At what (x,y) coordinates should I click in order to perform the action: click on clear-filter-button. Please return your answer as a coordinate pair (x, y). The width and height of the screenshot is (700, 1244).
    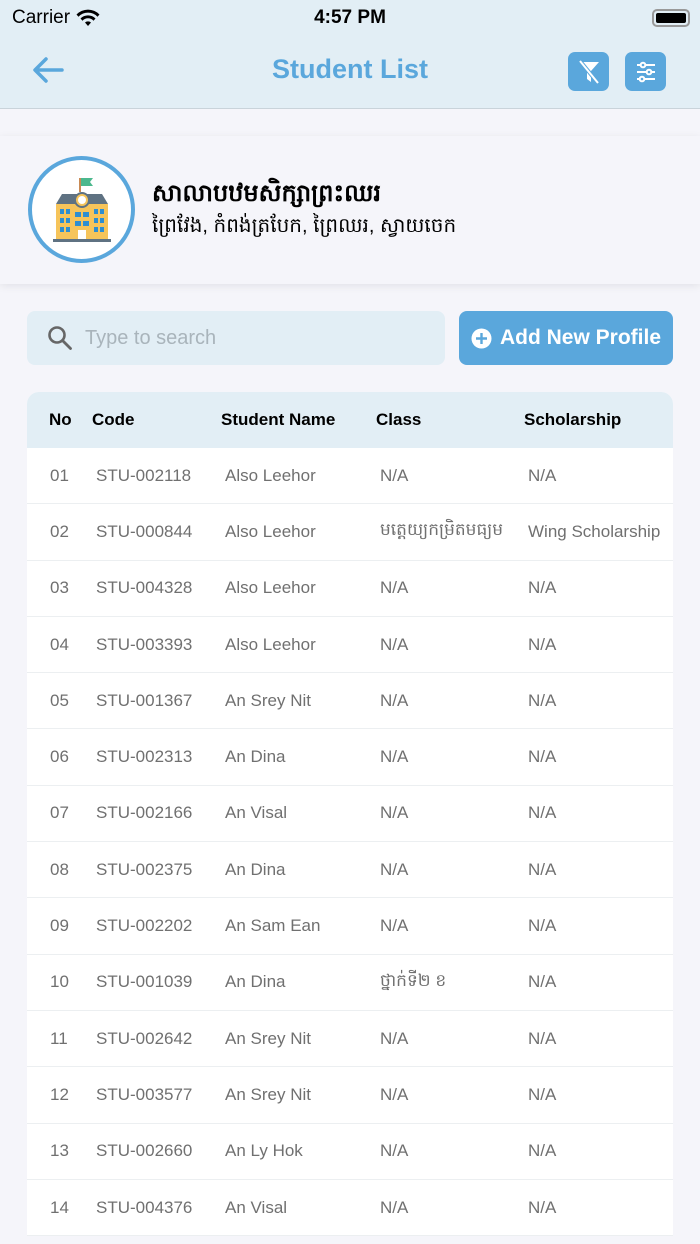
    Looking at the image, I should click on (588, 71).